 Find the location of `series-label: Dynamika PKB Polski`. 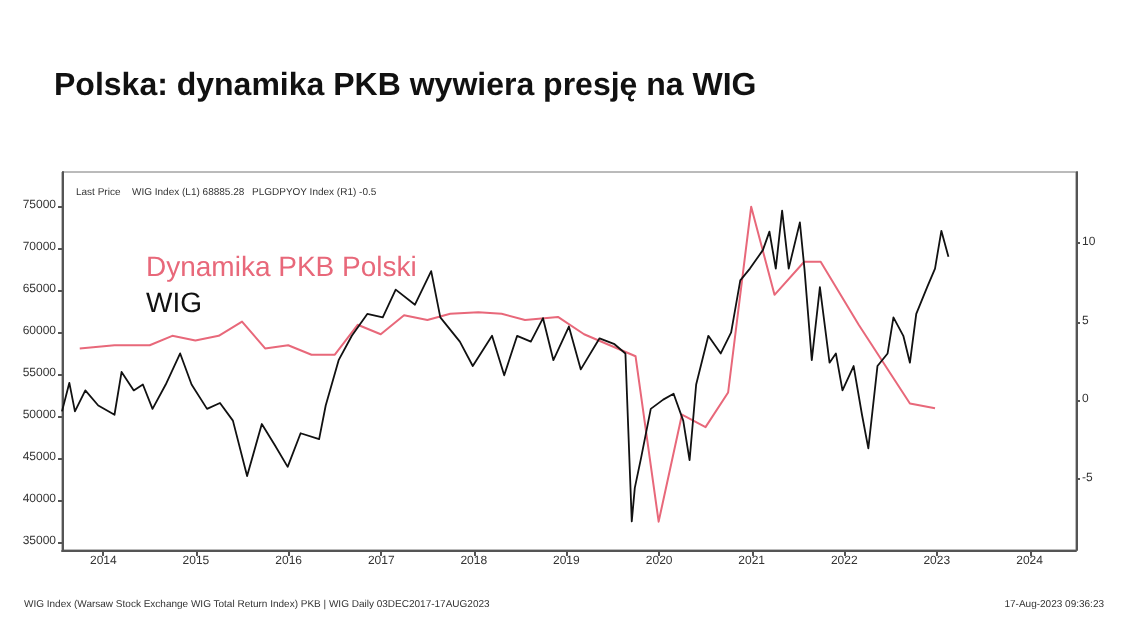

series-label: Dynamika PKB Polski is located at coordinates (281, 266).